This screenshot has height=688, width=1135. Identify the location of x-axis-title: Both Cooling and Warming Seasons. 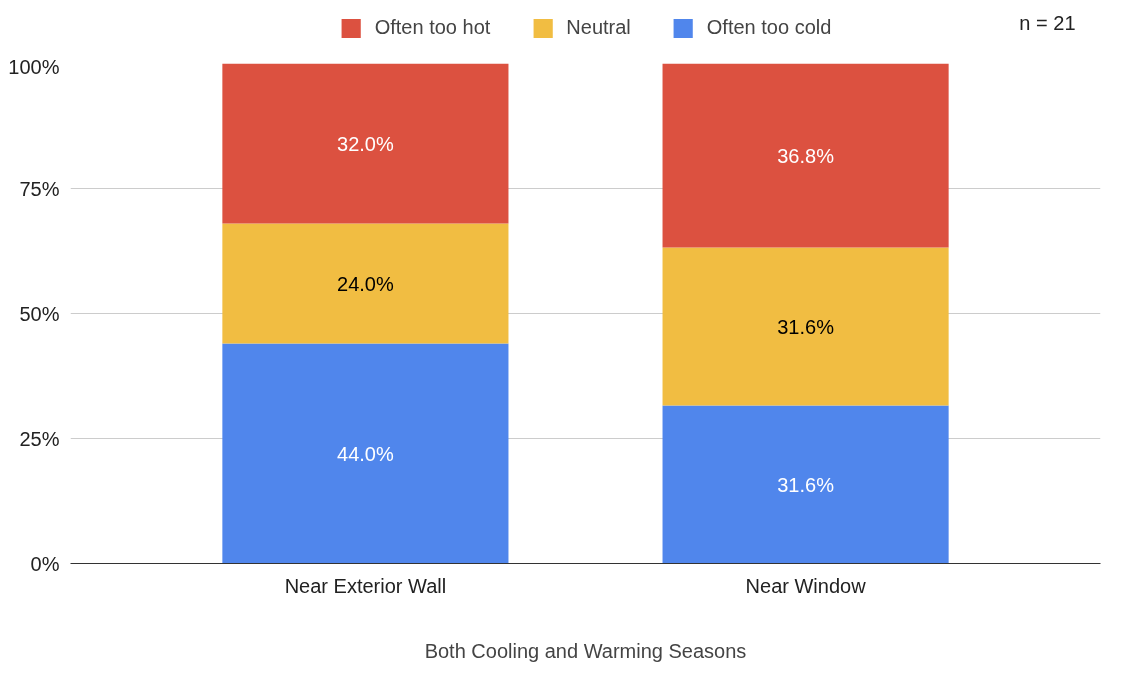
(585, 650).